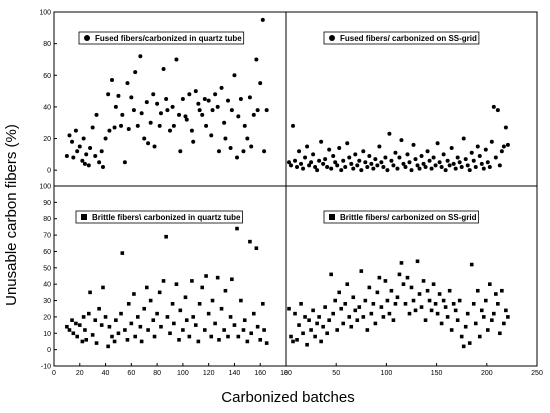  What do you see at coordinates (49, 350) in the screenshot?
I see `bottom-left-ytick-label: 0` at bounding box center [49, 350].